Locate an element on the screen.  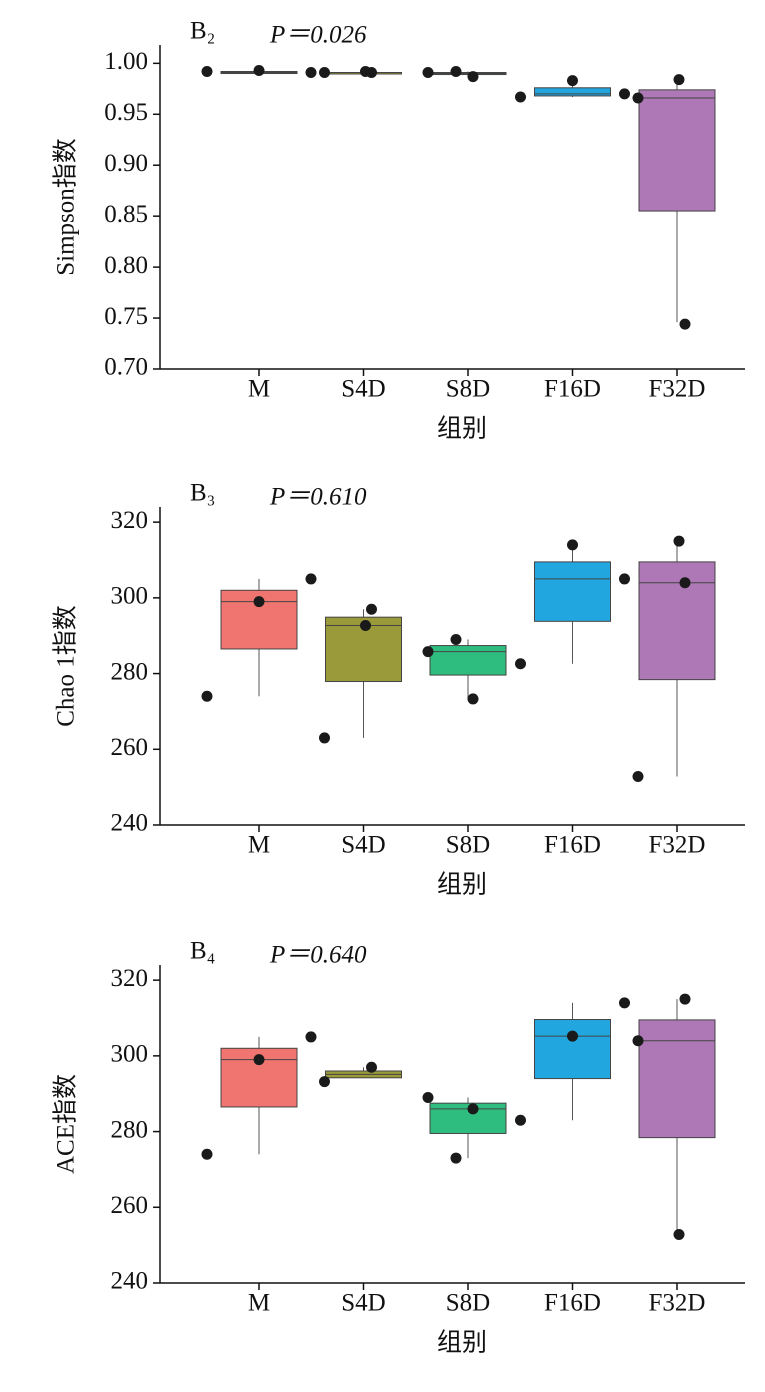
p-value: P＝0.610 is located at coordinates (318, 497).